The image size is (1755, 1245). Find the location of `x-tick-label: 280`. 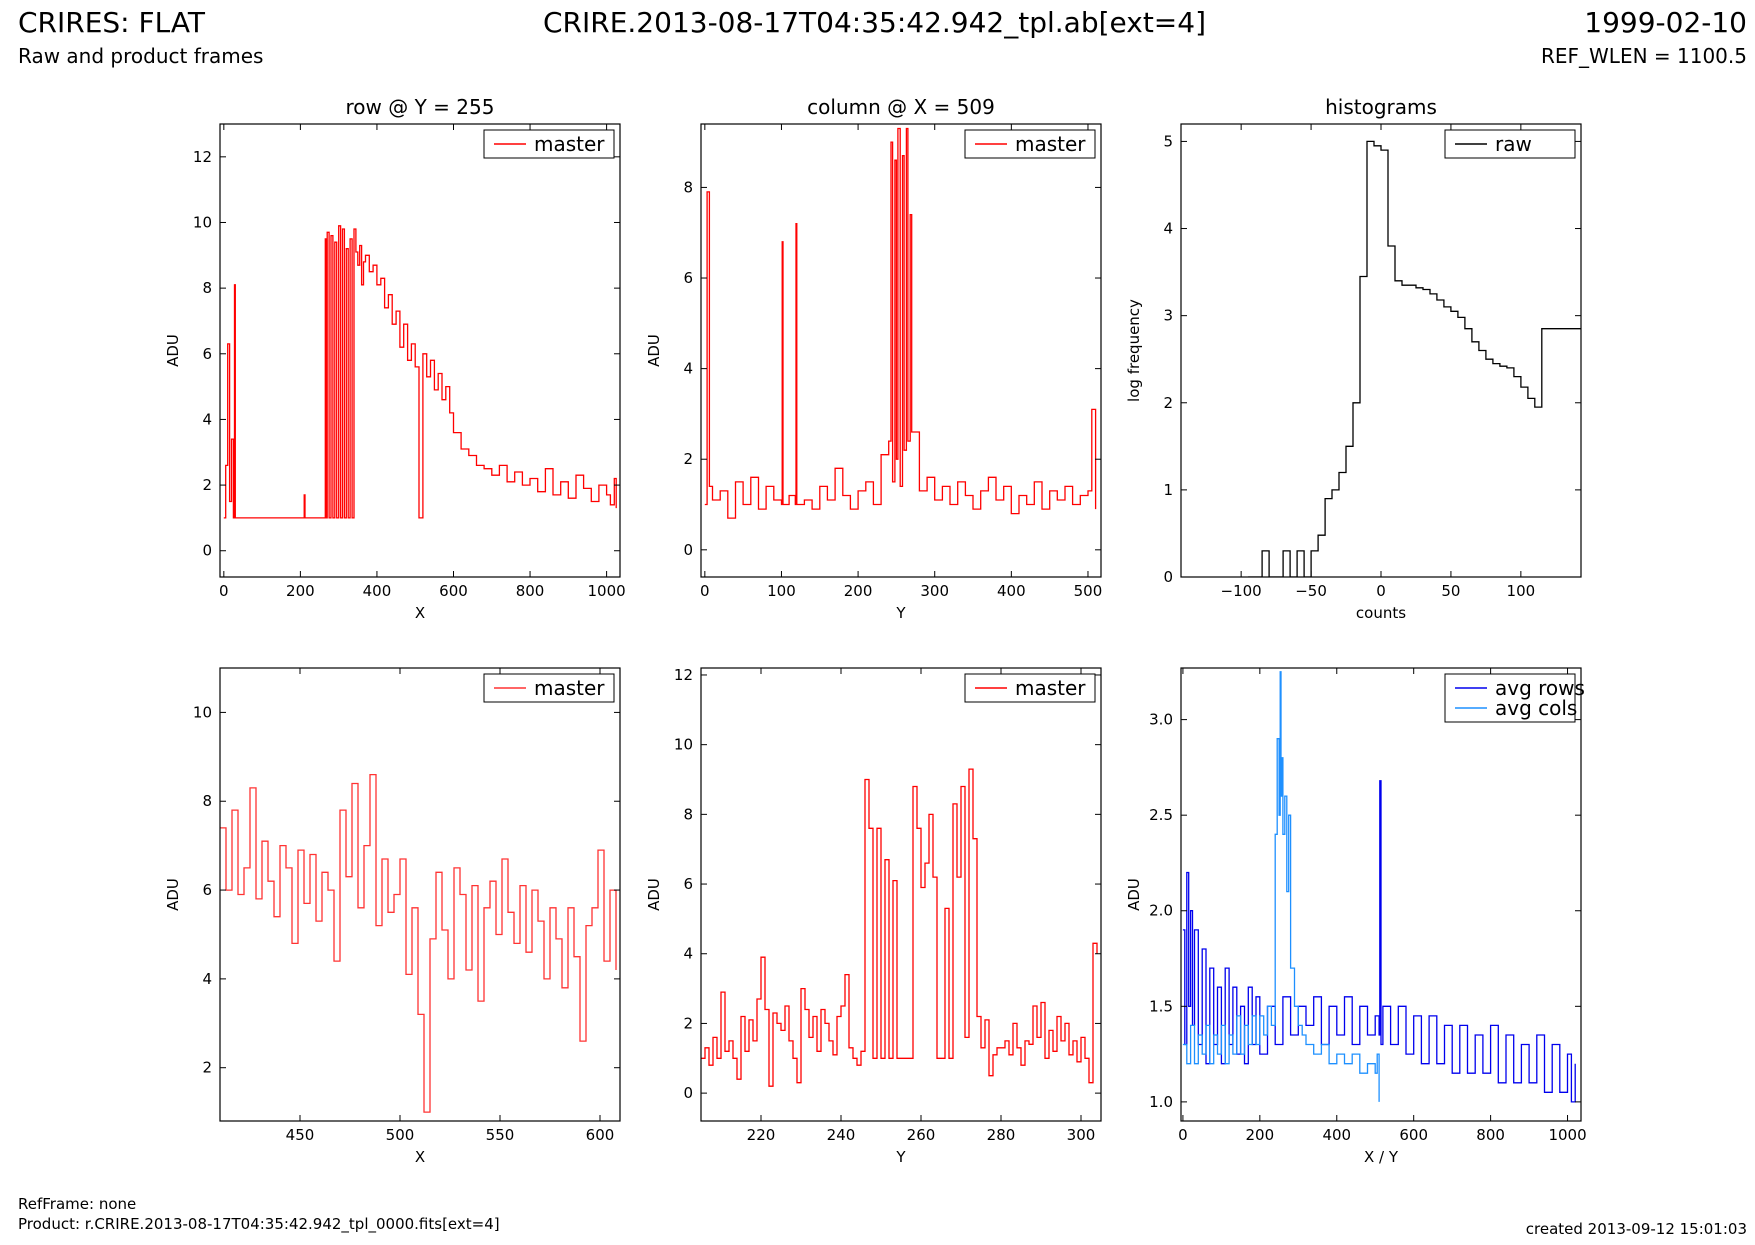

x-tick-label: 280 is located at coordinates (1001, 1135).